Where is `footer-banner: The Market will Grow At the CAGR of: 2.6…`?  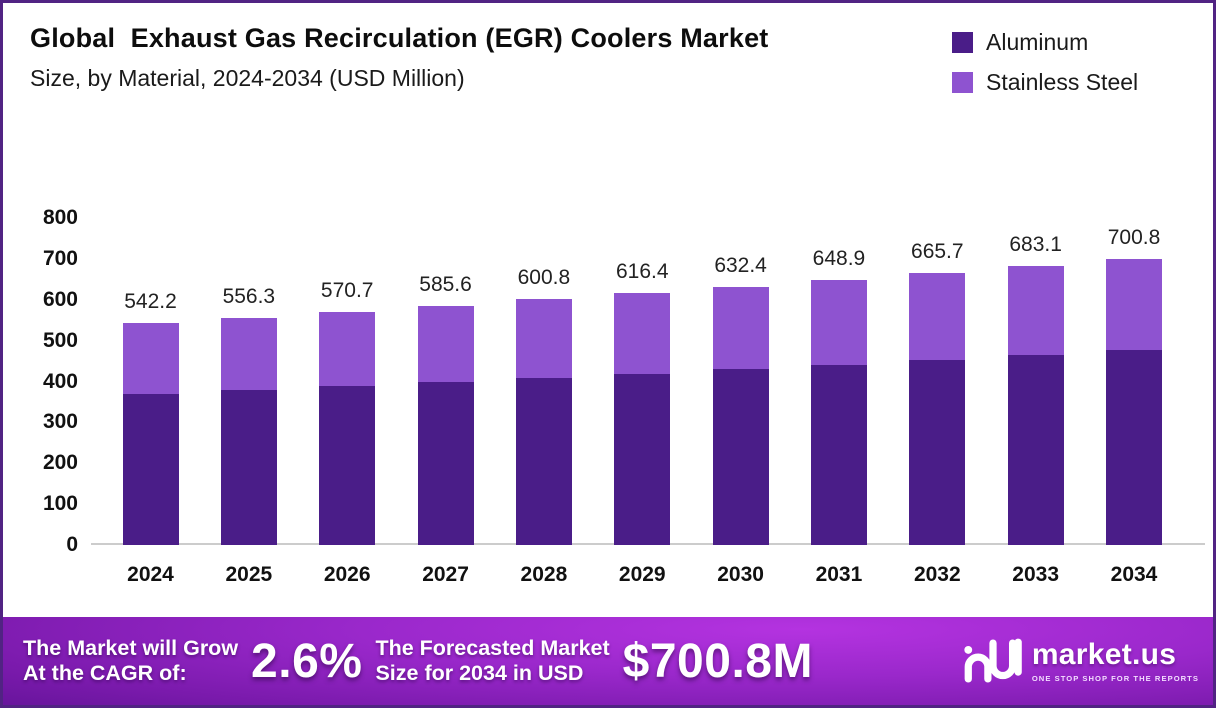
footer-banner: The Market will Grow At the CAGR of: 2.6… is located at coordinates (608, 661).